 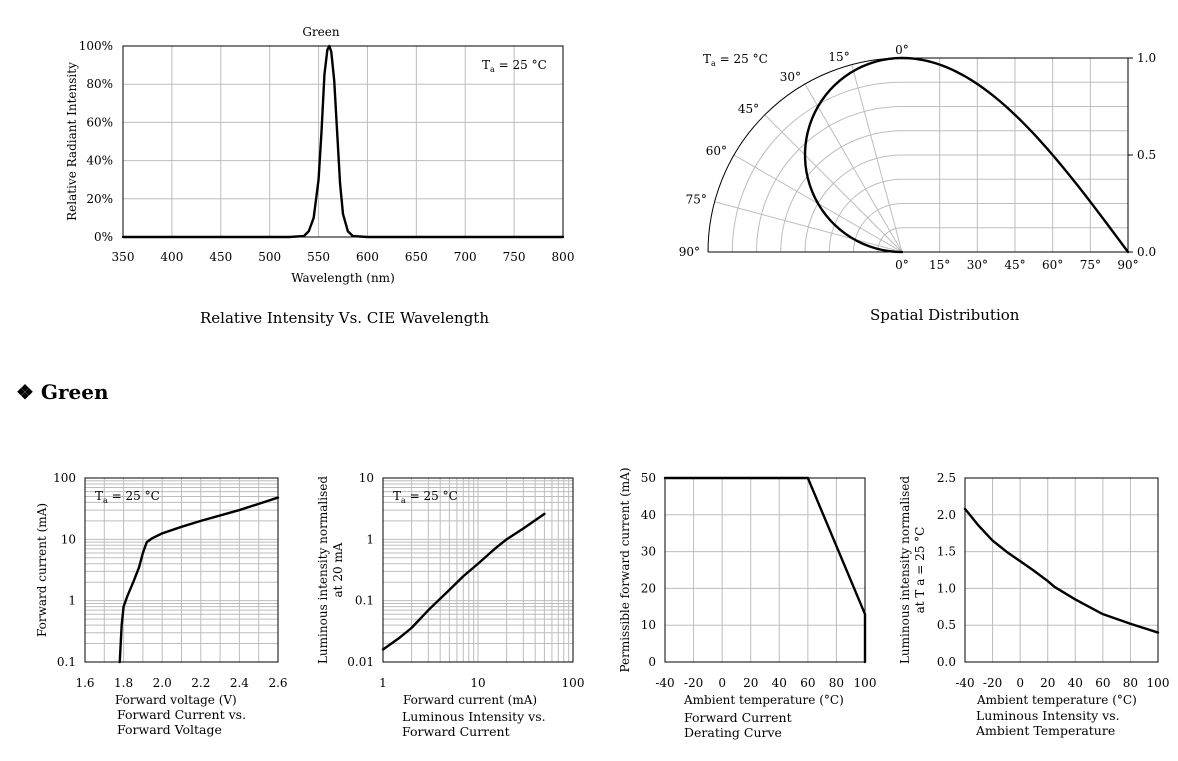 What do you see at coordinates (1052, 265) in the screenshot?
I see `x-tick-label: 60°` at bounding box center [1052, 265].